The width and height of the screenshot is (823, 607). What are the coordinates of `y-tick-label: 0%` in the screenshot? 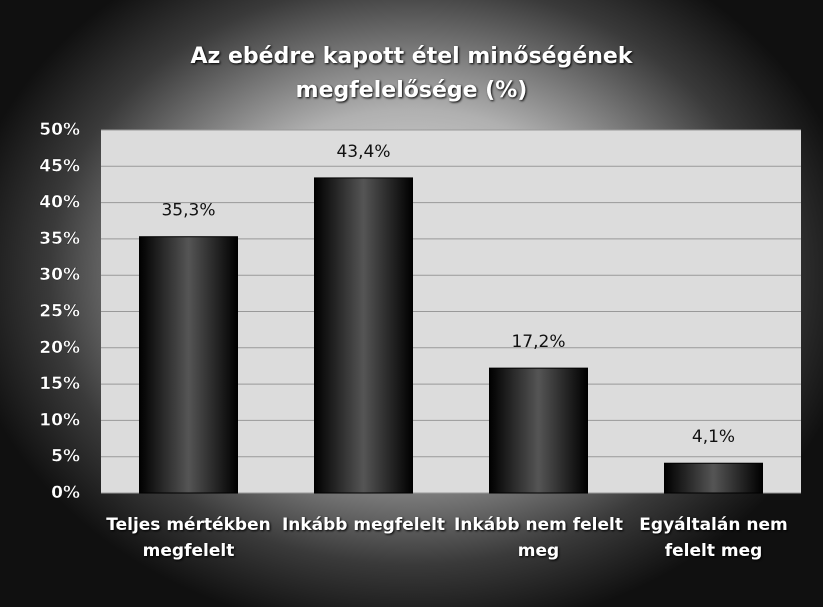 It's located at (65, 493).